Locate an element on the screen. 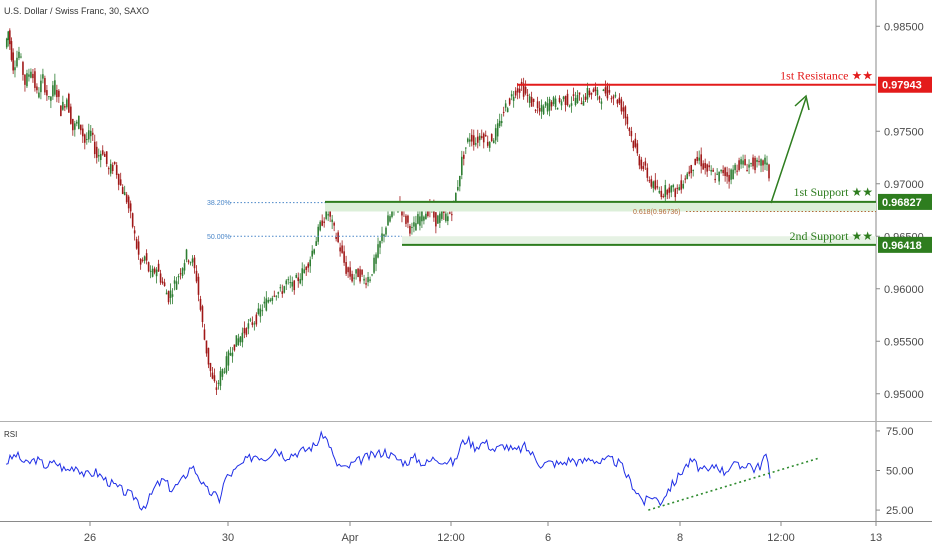 This screenshot has width=932, height=550. price-tick-label: 0.95500 is located at coordinates (904, 342).